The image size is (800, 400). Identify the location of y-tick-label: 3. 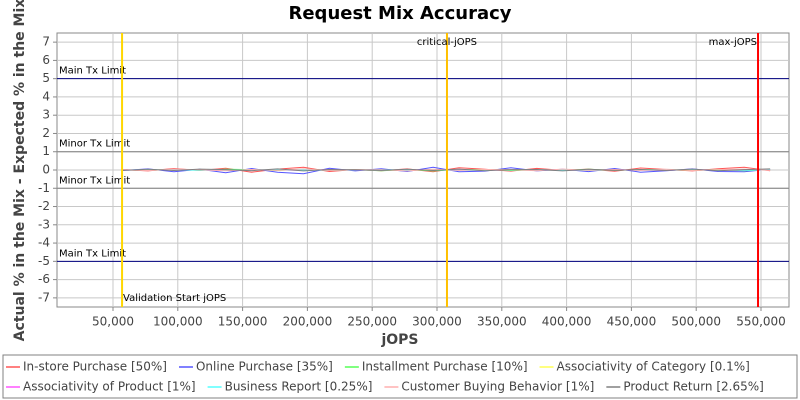
(46, 115).